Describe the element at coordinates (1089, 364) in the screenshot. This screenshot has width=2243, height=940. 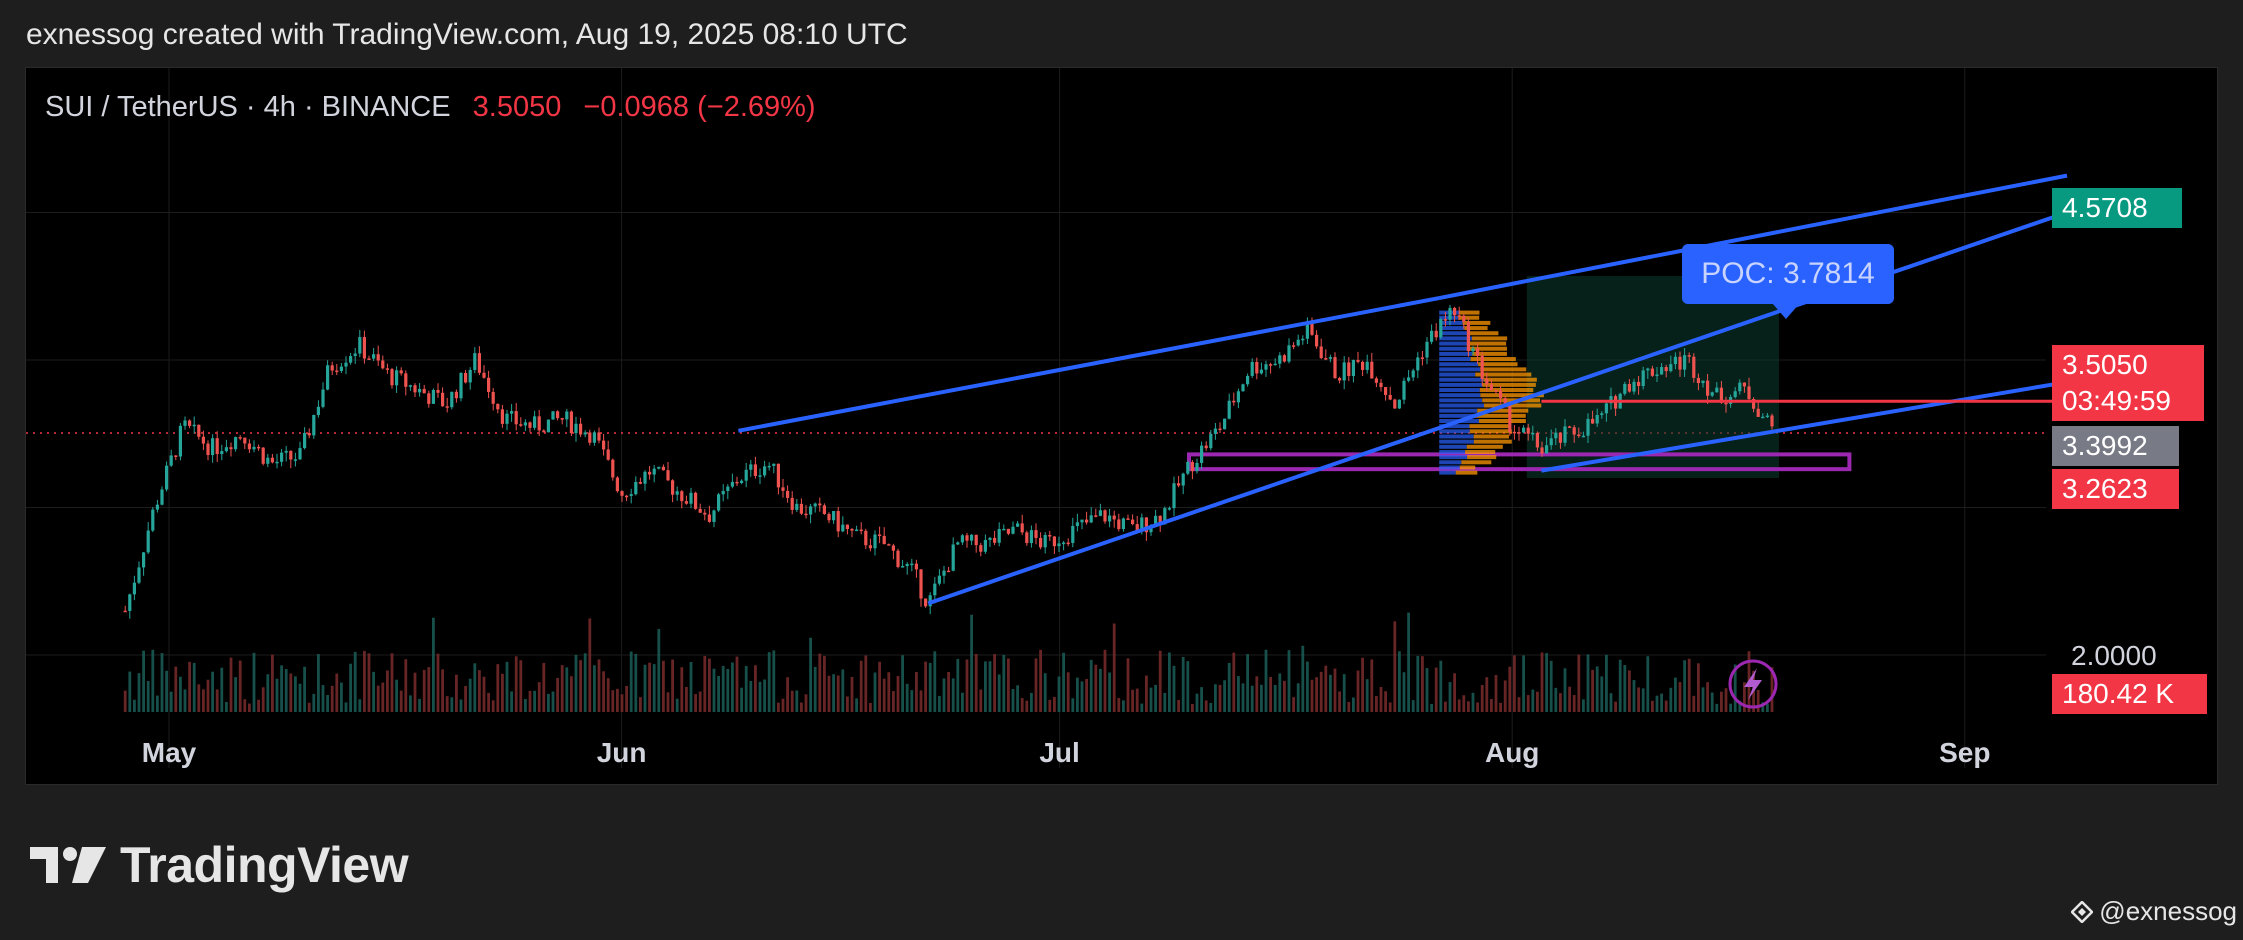
I see `upper-trendline-left` at that location.